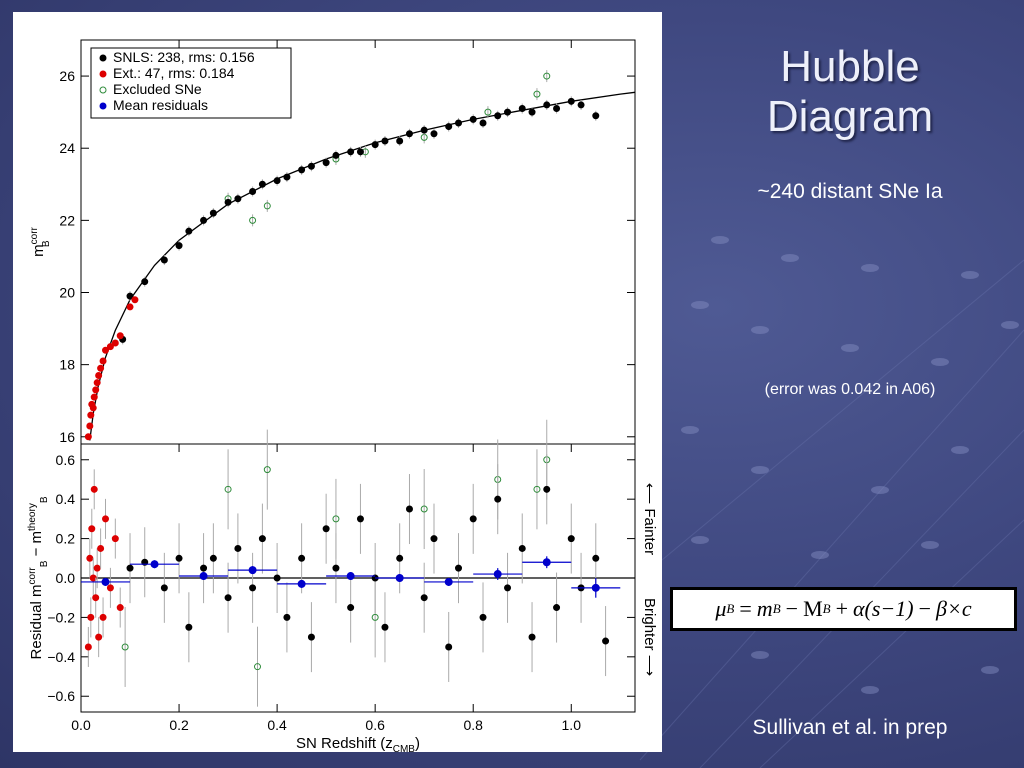  I want to click on x-tick-label: 0.8, so click(473, 725).